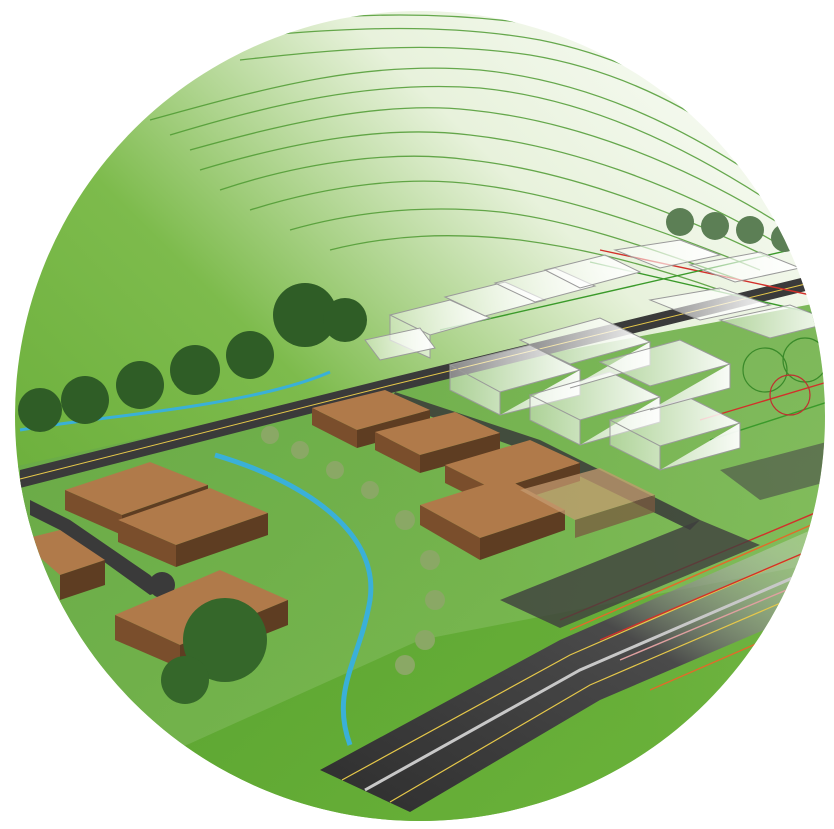 The image size is (834, 829). Describe the element at coordinates (353, 550) in the screenshot. I see `shrub-row` at that location.